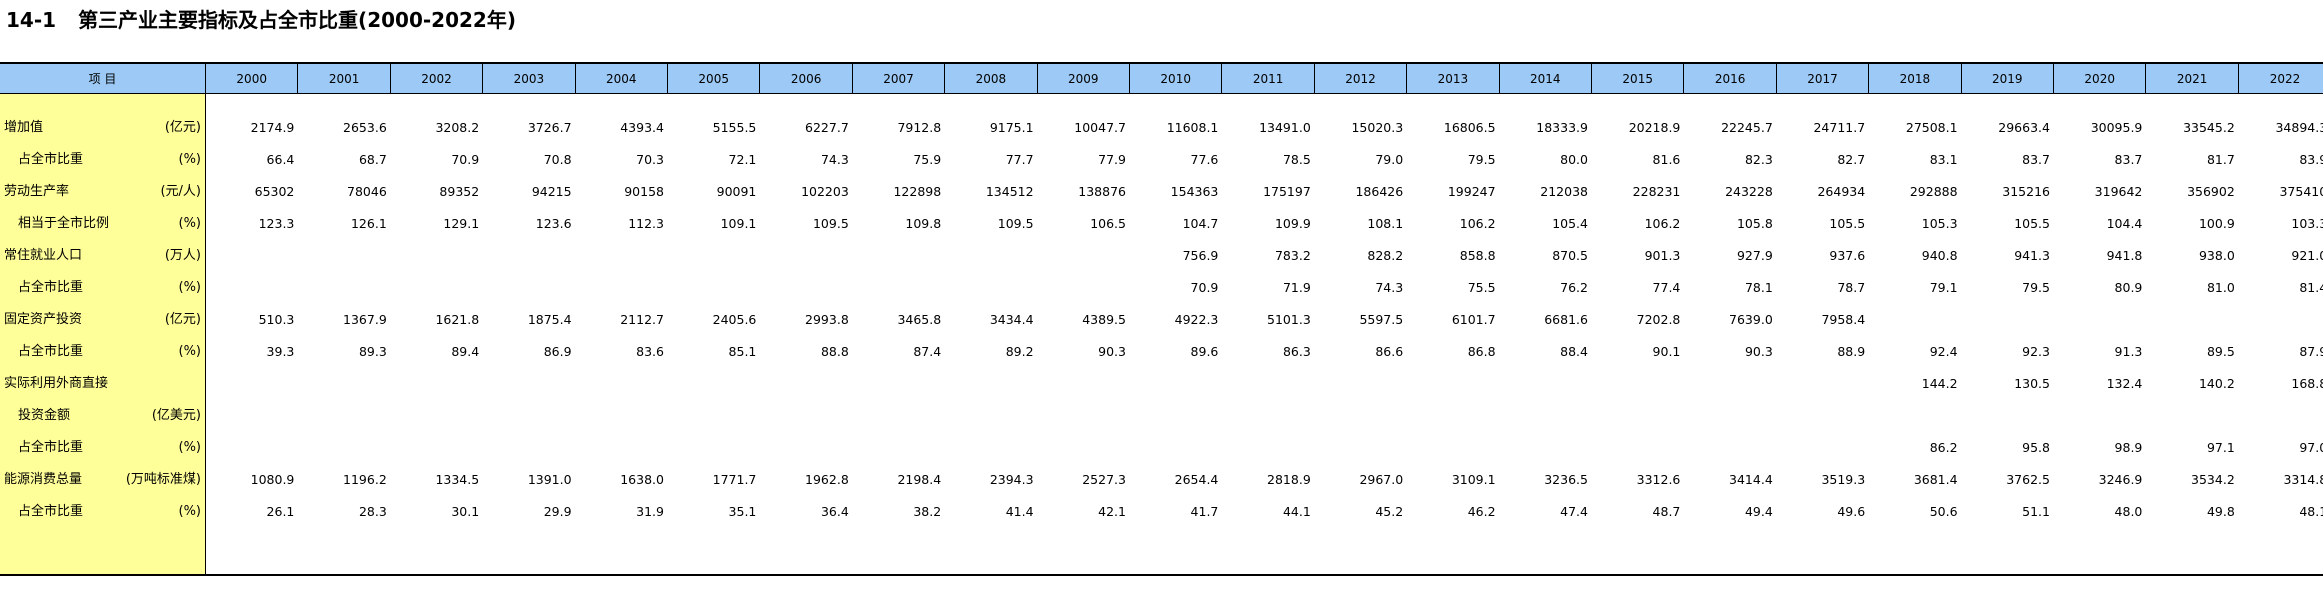 This screenshot has height=607, width=2323. Describe the element at coordinates (2118, 191) in the screenshot. I see `table-cell: 319642` at that location.